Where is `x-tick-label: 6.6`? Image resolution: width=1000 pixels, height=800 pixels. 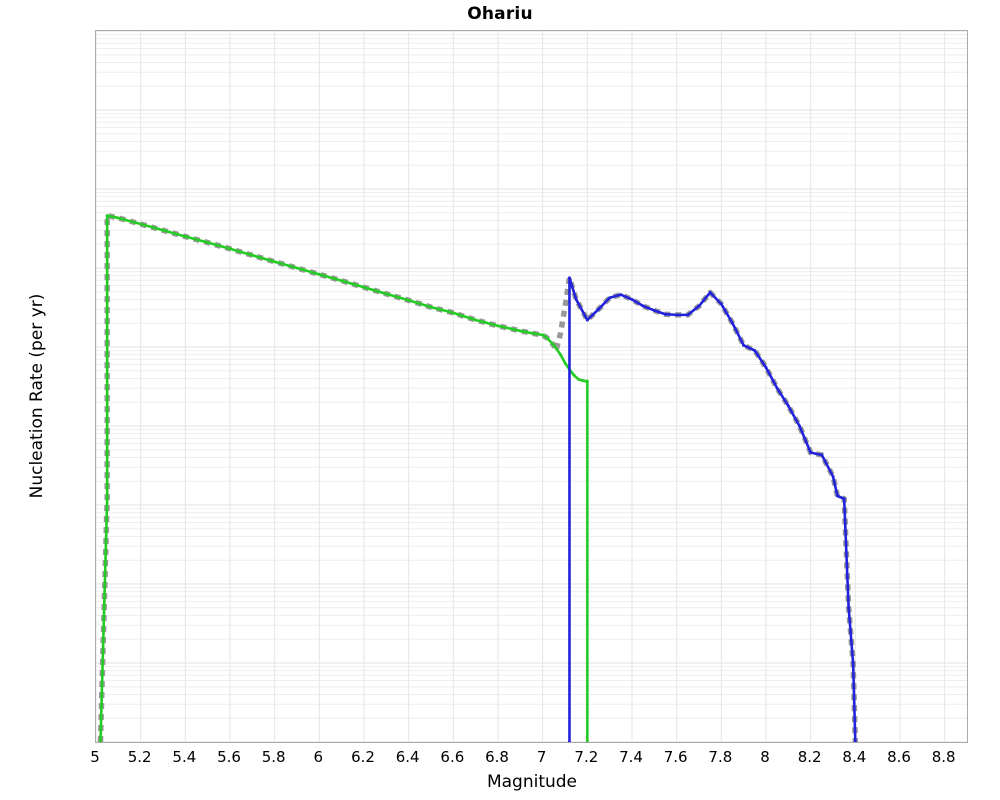
x-tick-label: 6.6 is located at coordinates (452, 757).